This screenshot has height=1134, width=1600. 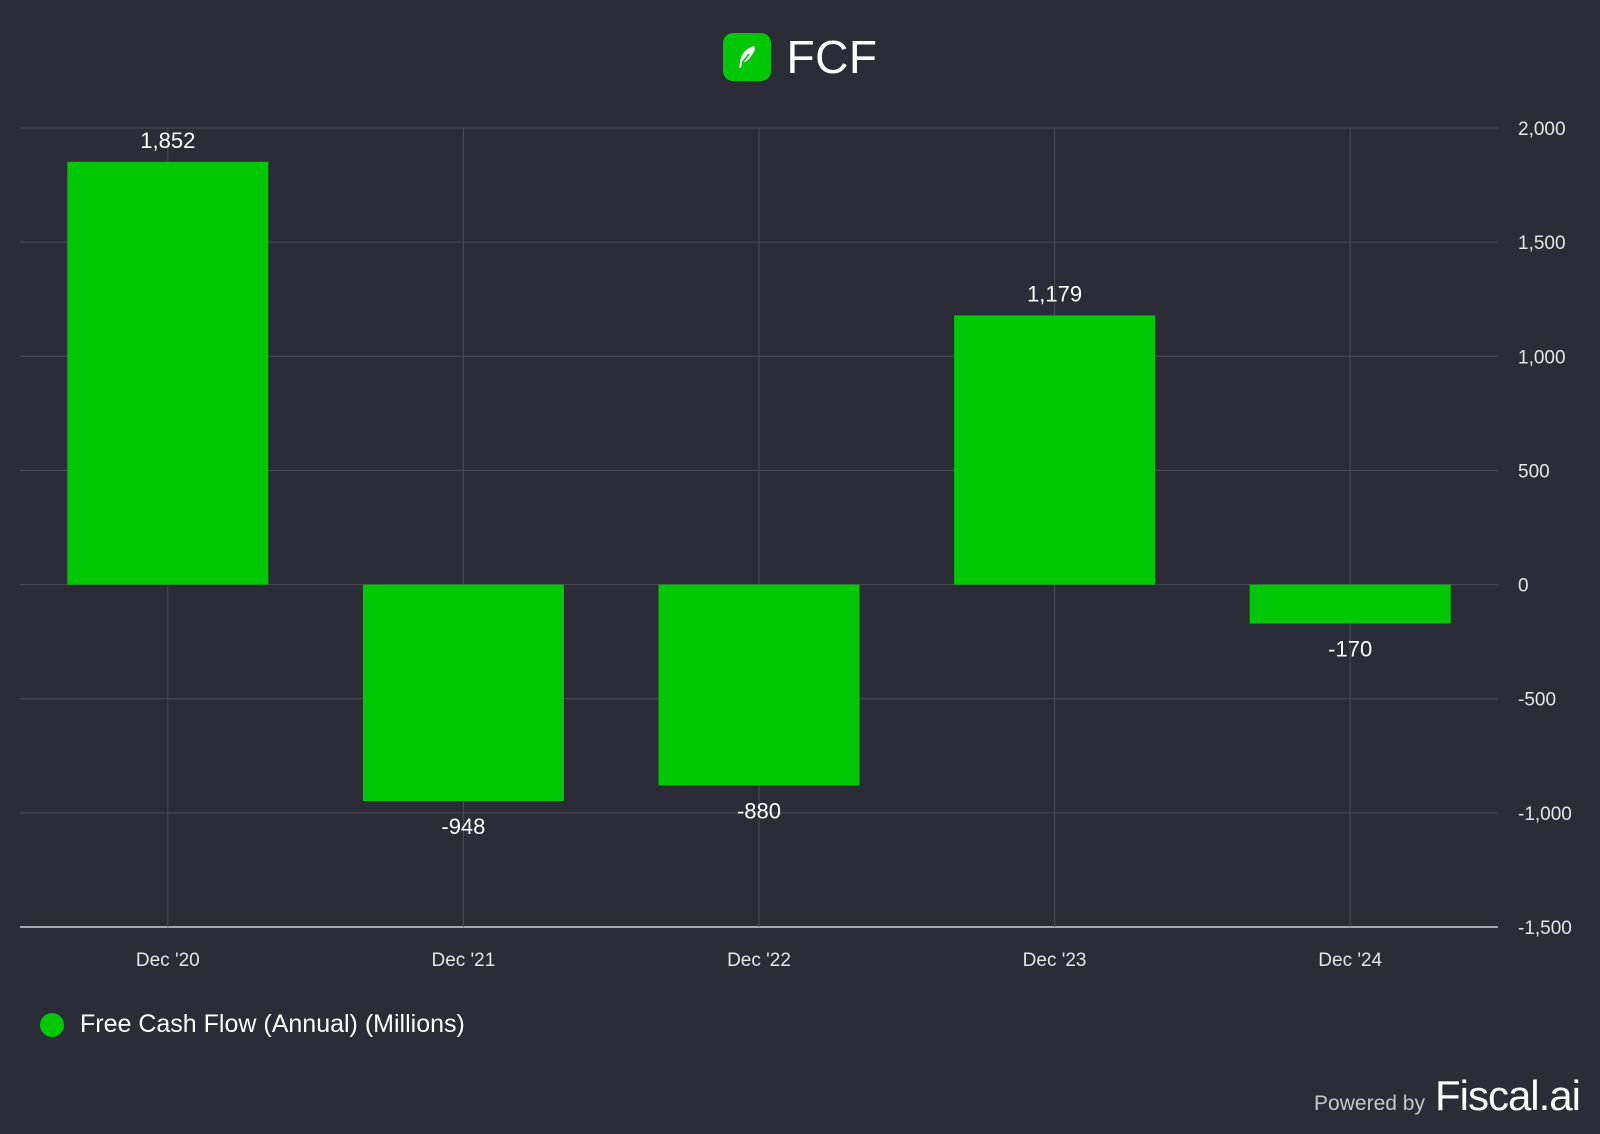 I want to click on legend-label: Free Cash Flow (Annual) (Millions), so click(x=272, y=1024).